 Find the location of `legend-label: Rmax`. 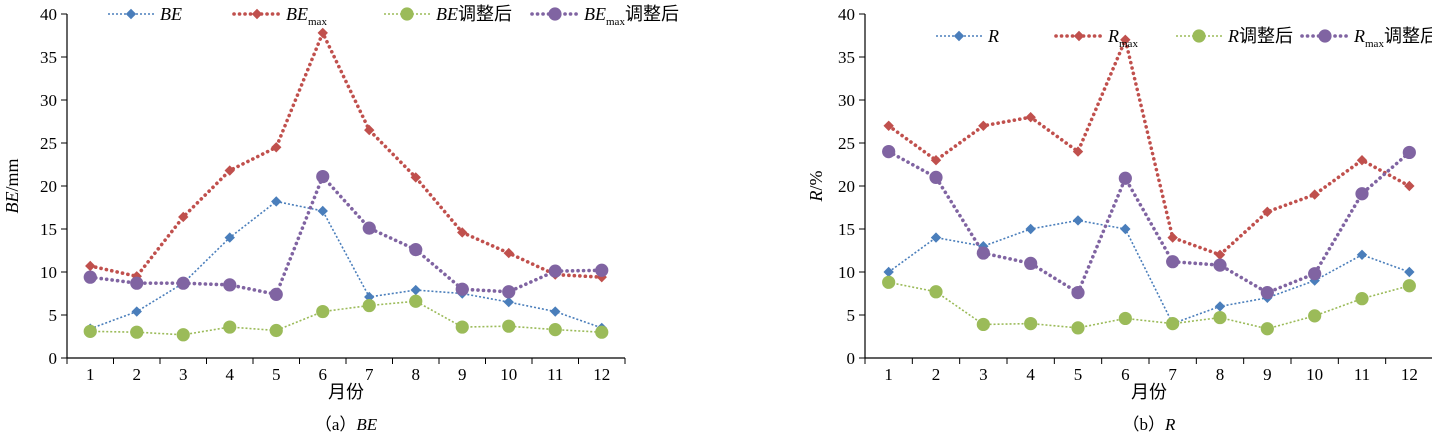

legend-label: Rmax is located at coordinates (1122, 38).